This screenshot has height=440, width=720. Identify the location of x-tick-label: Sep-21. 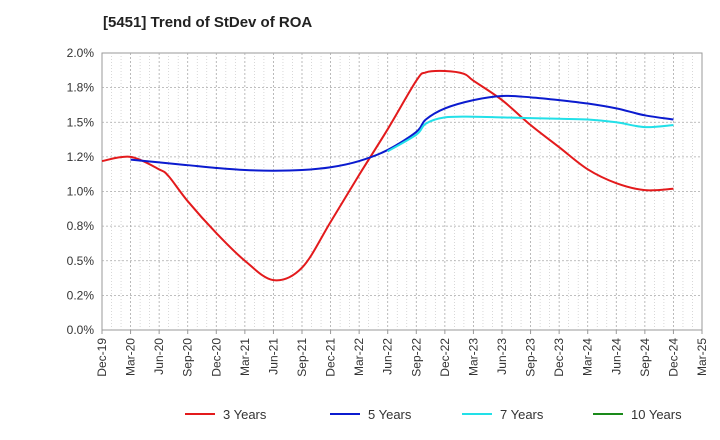
(302, 357).